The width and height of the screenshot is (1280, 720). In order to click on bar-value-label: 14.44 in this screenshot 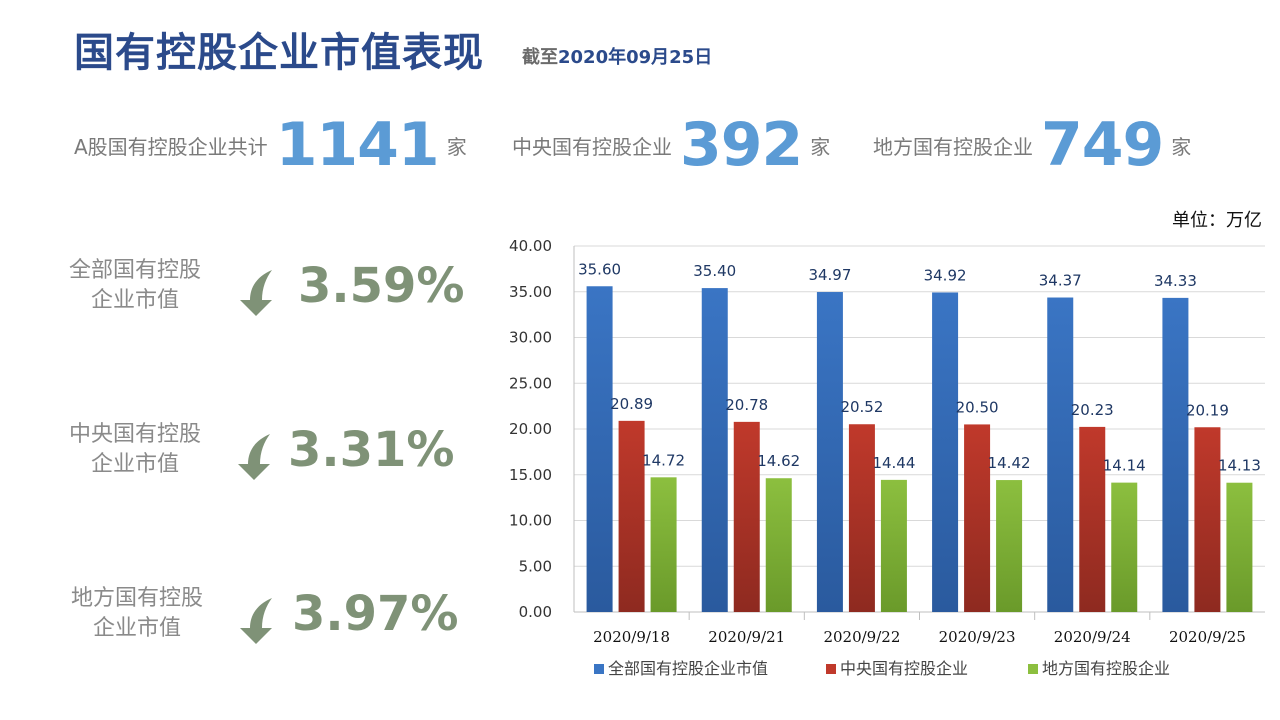, I will do `click(893, 463)`.